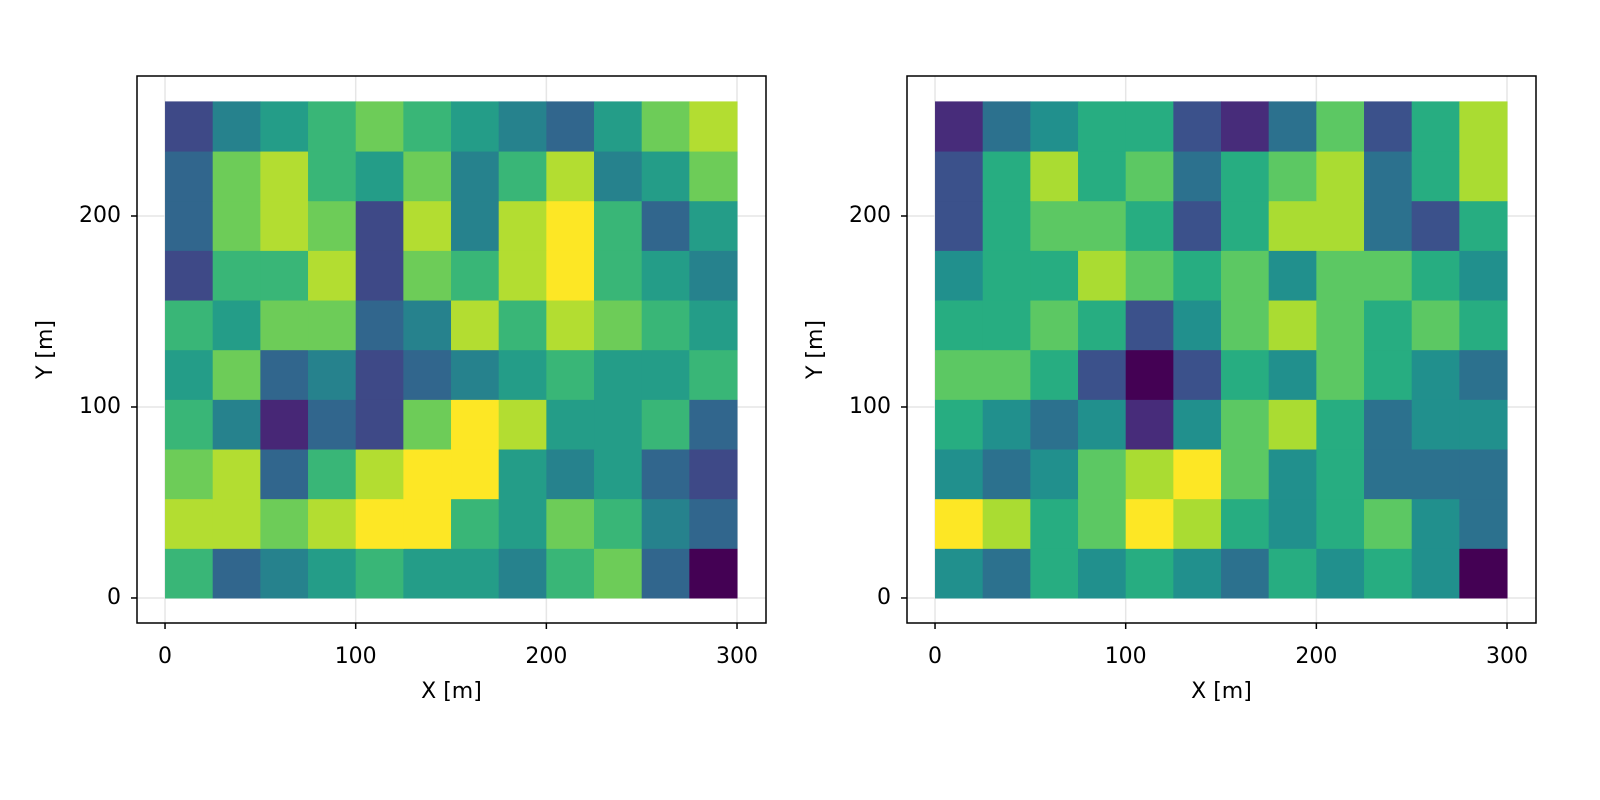  What do you see at coordinates (356, 656) in the screenshot?
I see `x-tick-label: 100` at bounding box center [356, 656].